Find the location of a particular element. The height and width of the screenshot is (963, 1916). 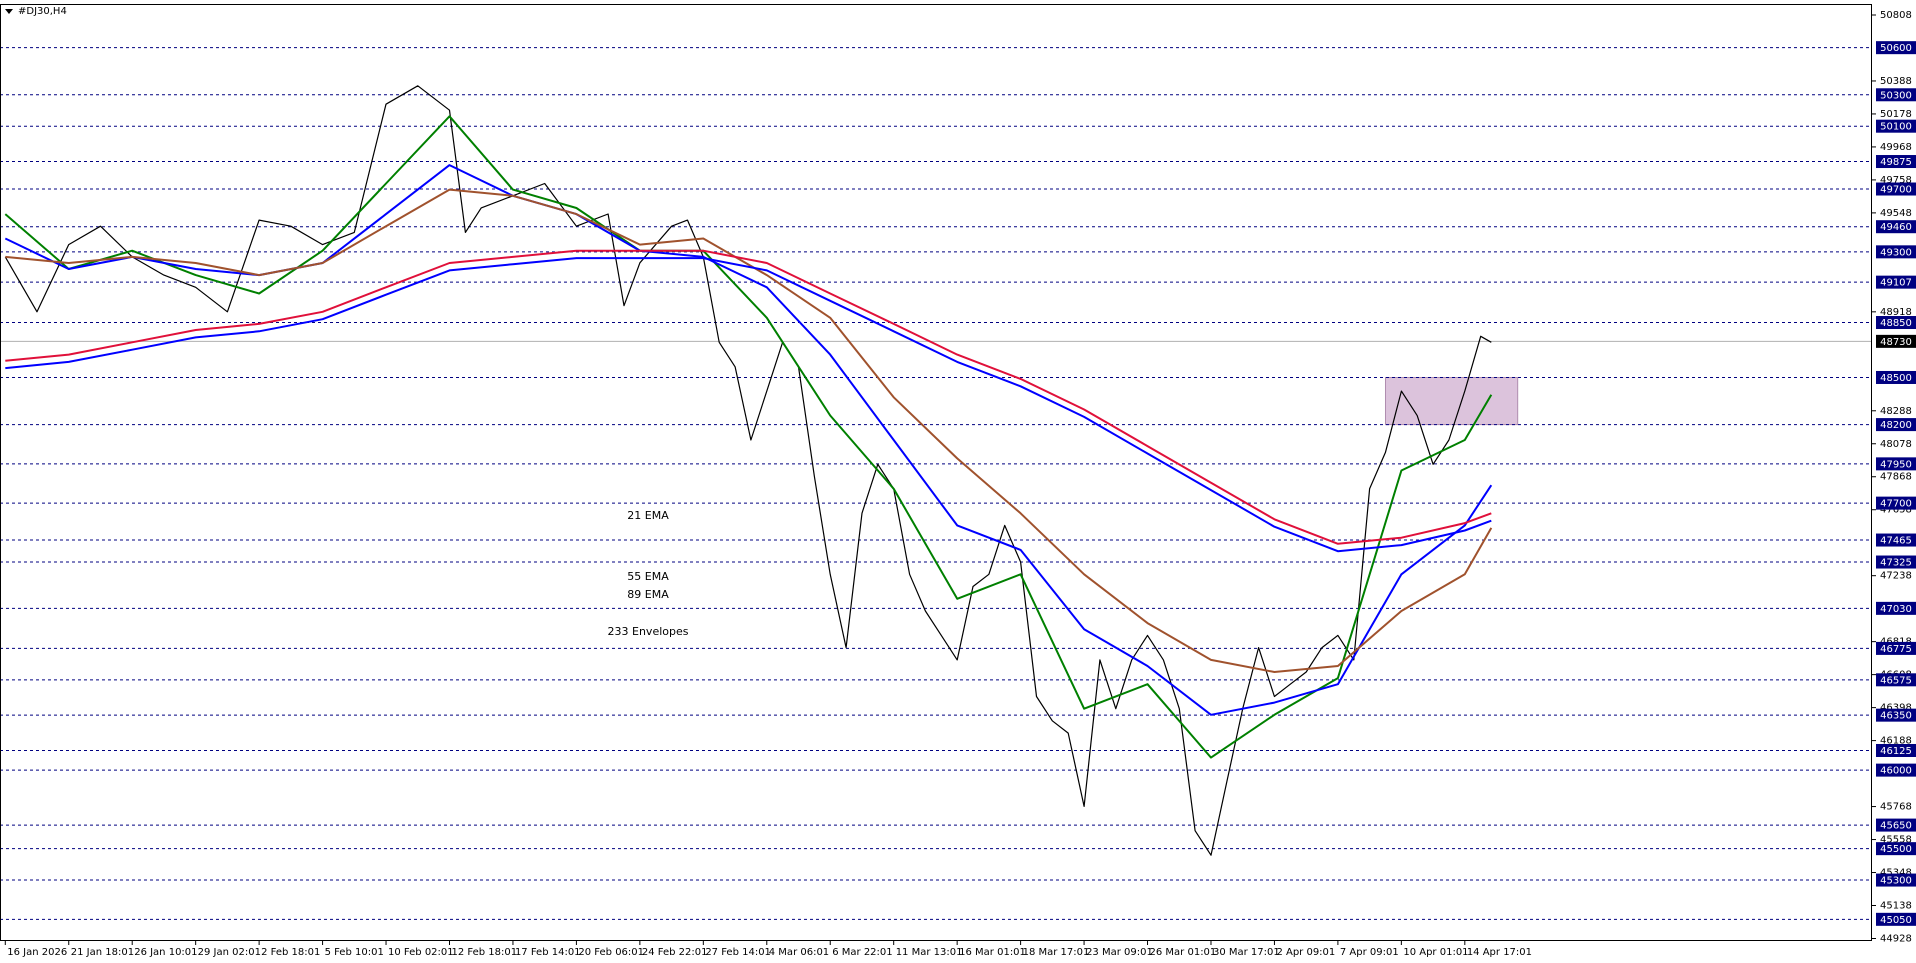

x-tick-label: 10 Feb 02:01 is located at coordinates (421, 952).